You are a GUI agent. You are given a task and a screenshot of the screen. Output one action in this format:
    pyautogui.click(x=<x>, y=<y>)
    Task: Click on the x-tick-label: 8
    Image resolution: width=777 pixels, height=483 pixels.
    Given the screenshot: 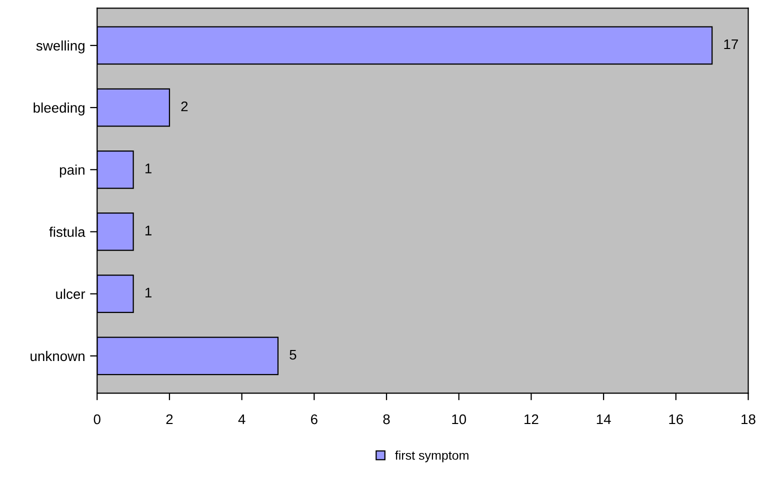 What is the action you would take?
    pyautogui.click(x=386, y=419)
    